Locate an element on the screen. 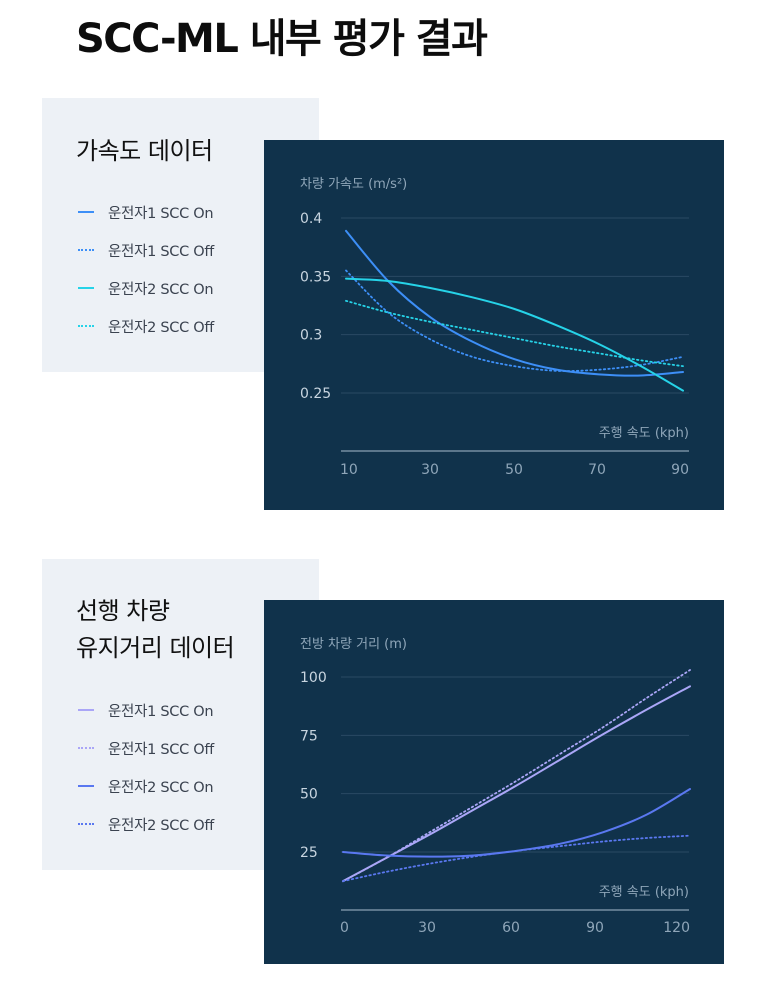 Image resolution: width=778 pixels, height=983 pixels. y-tick-label: 0.25 is located at coordinates (315, 394).